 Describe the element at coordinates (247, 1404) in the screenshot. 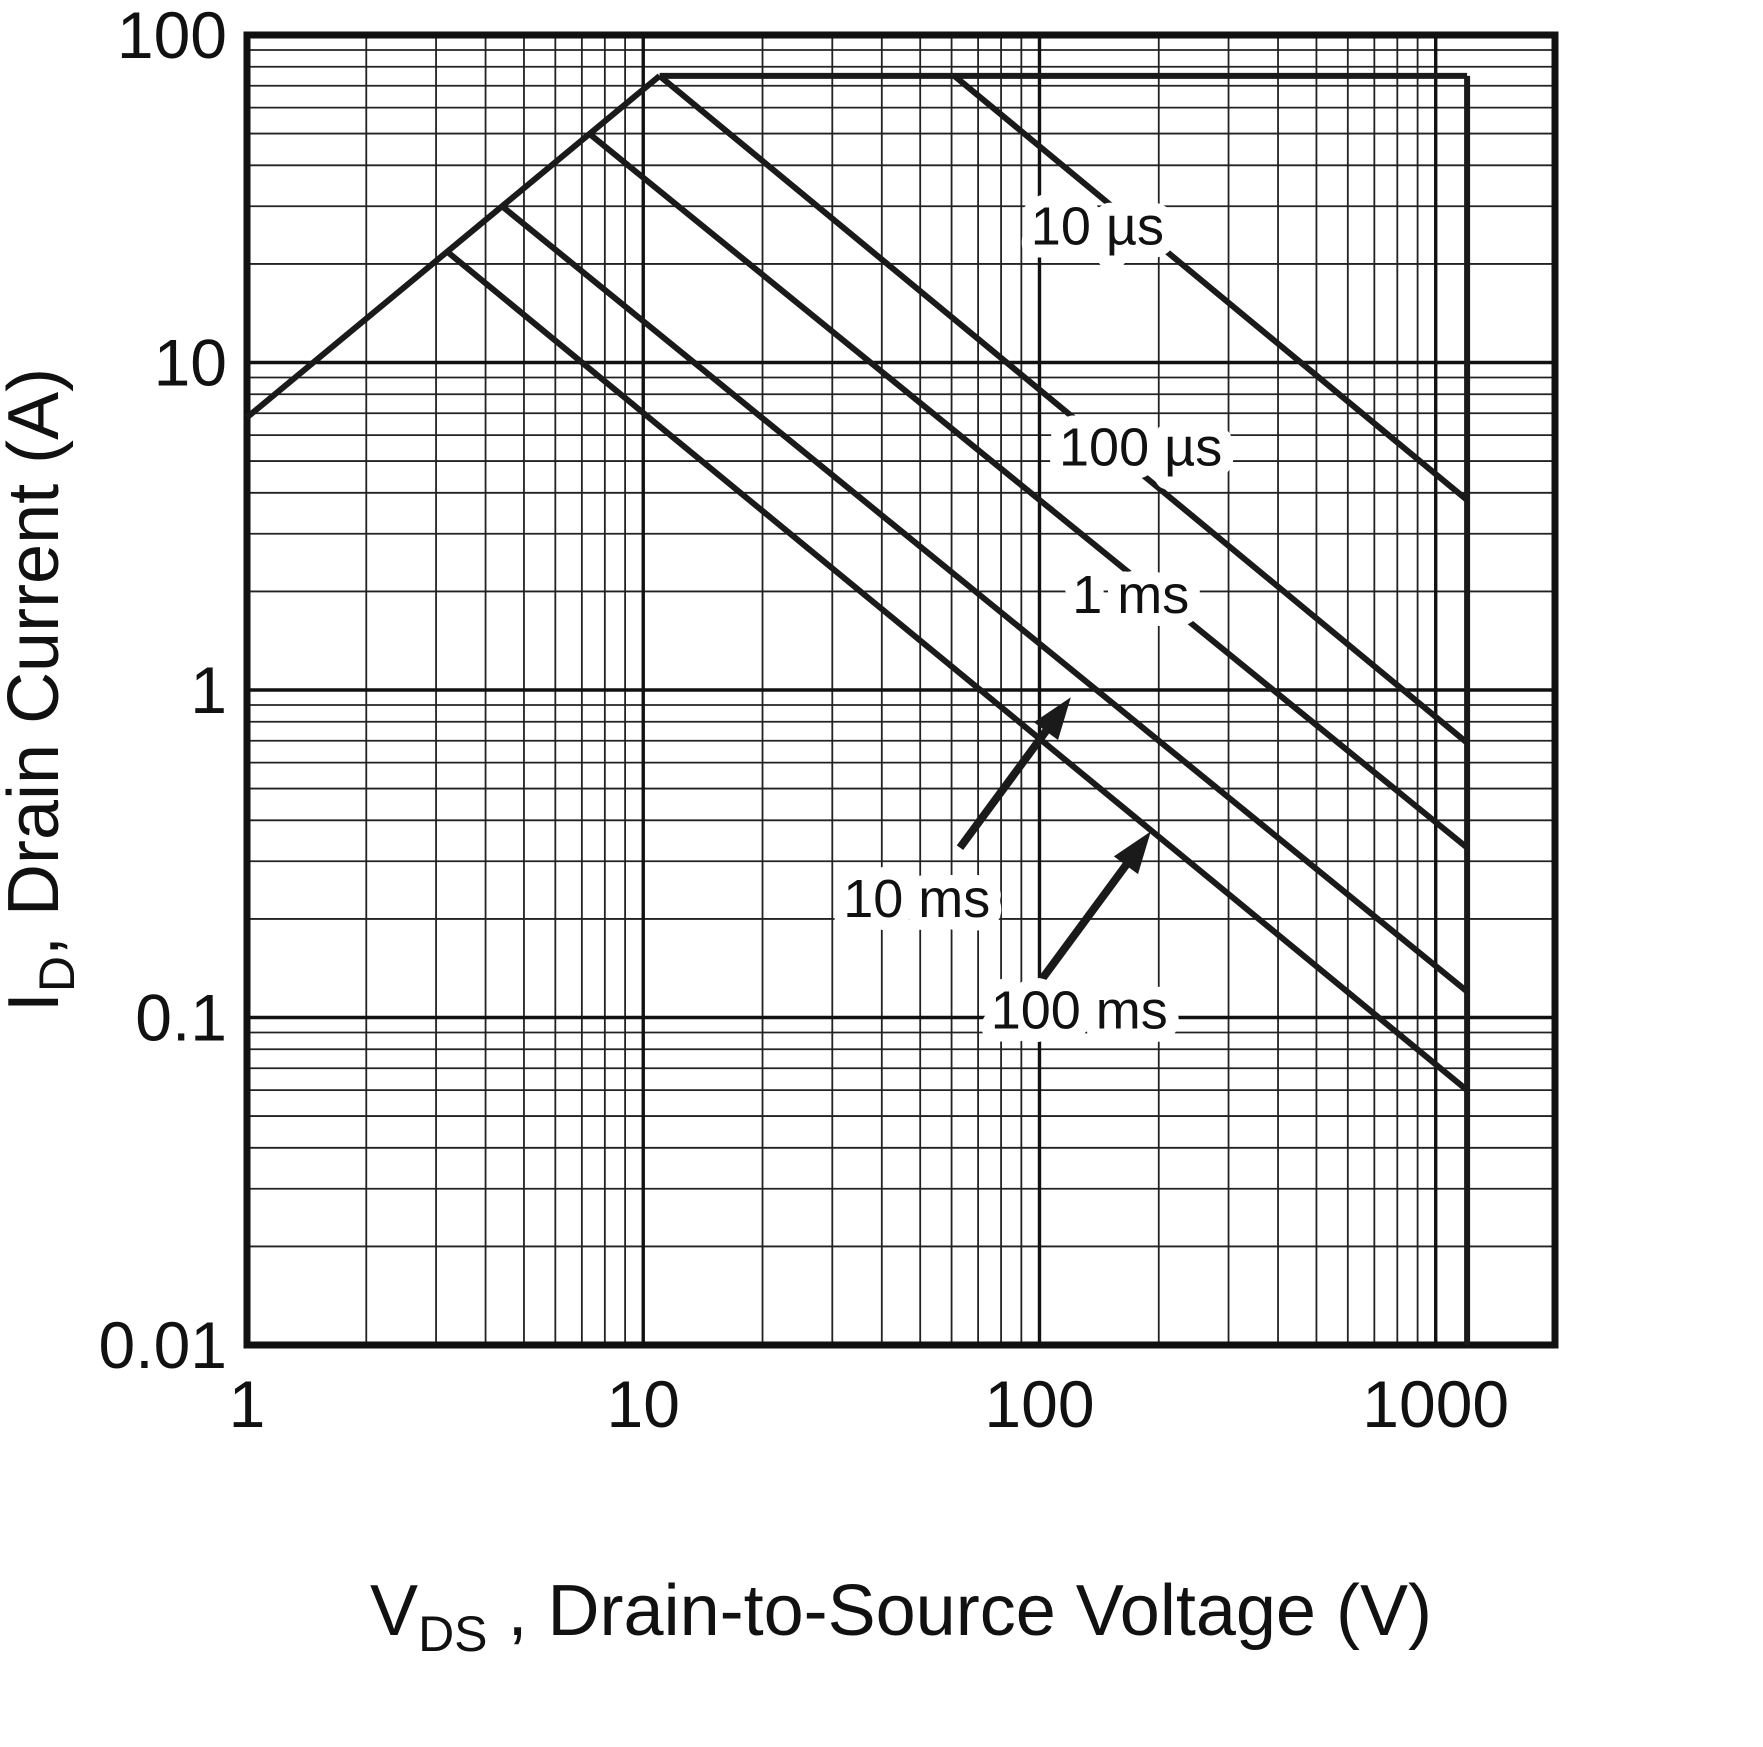

I see `x-tick-label: 1` at that location.